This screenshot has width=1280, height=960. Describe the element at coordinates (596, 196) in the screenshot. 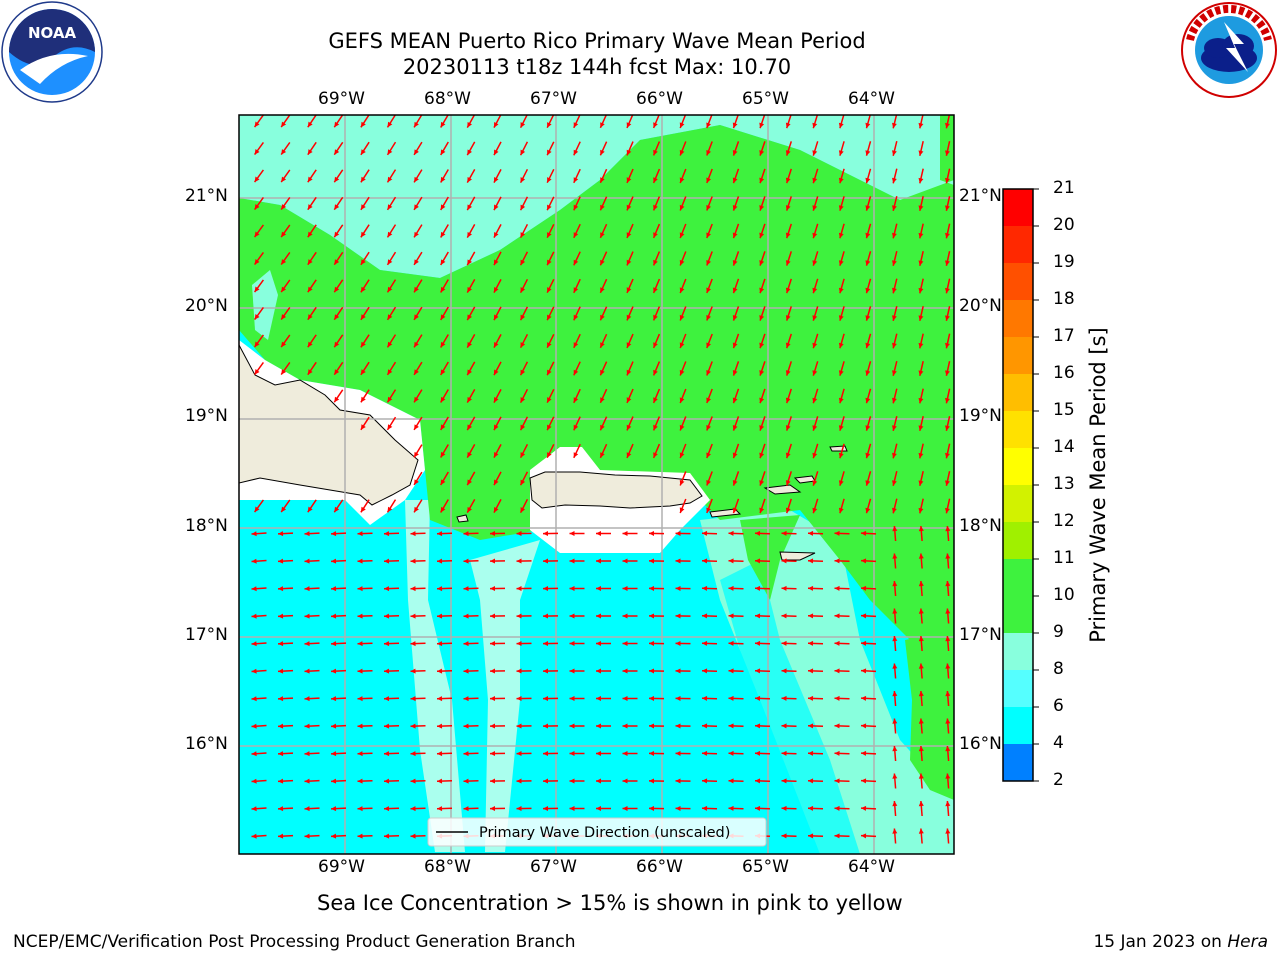

I see `sea-aquamarine-north` at that location.